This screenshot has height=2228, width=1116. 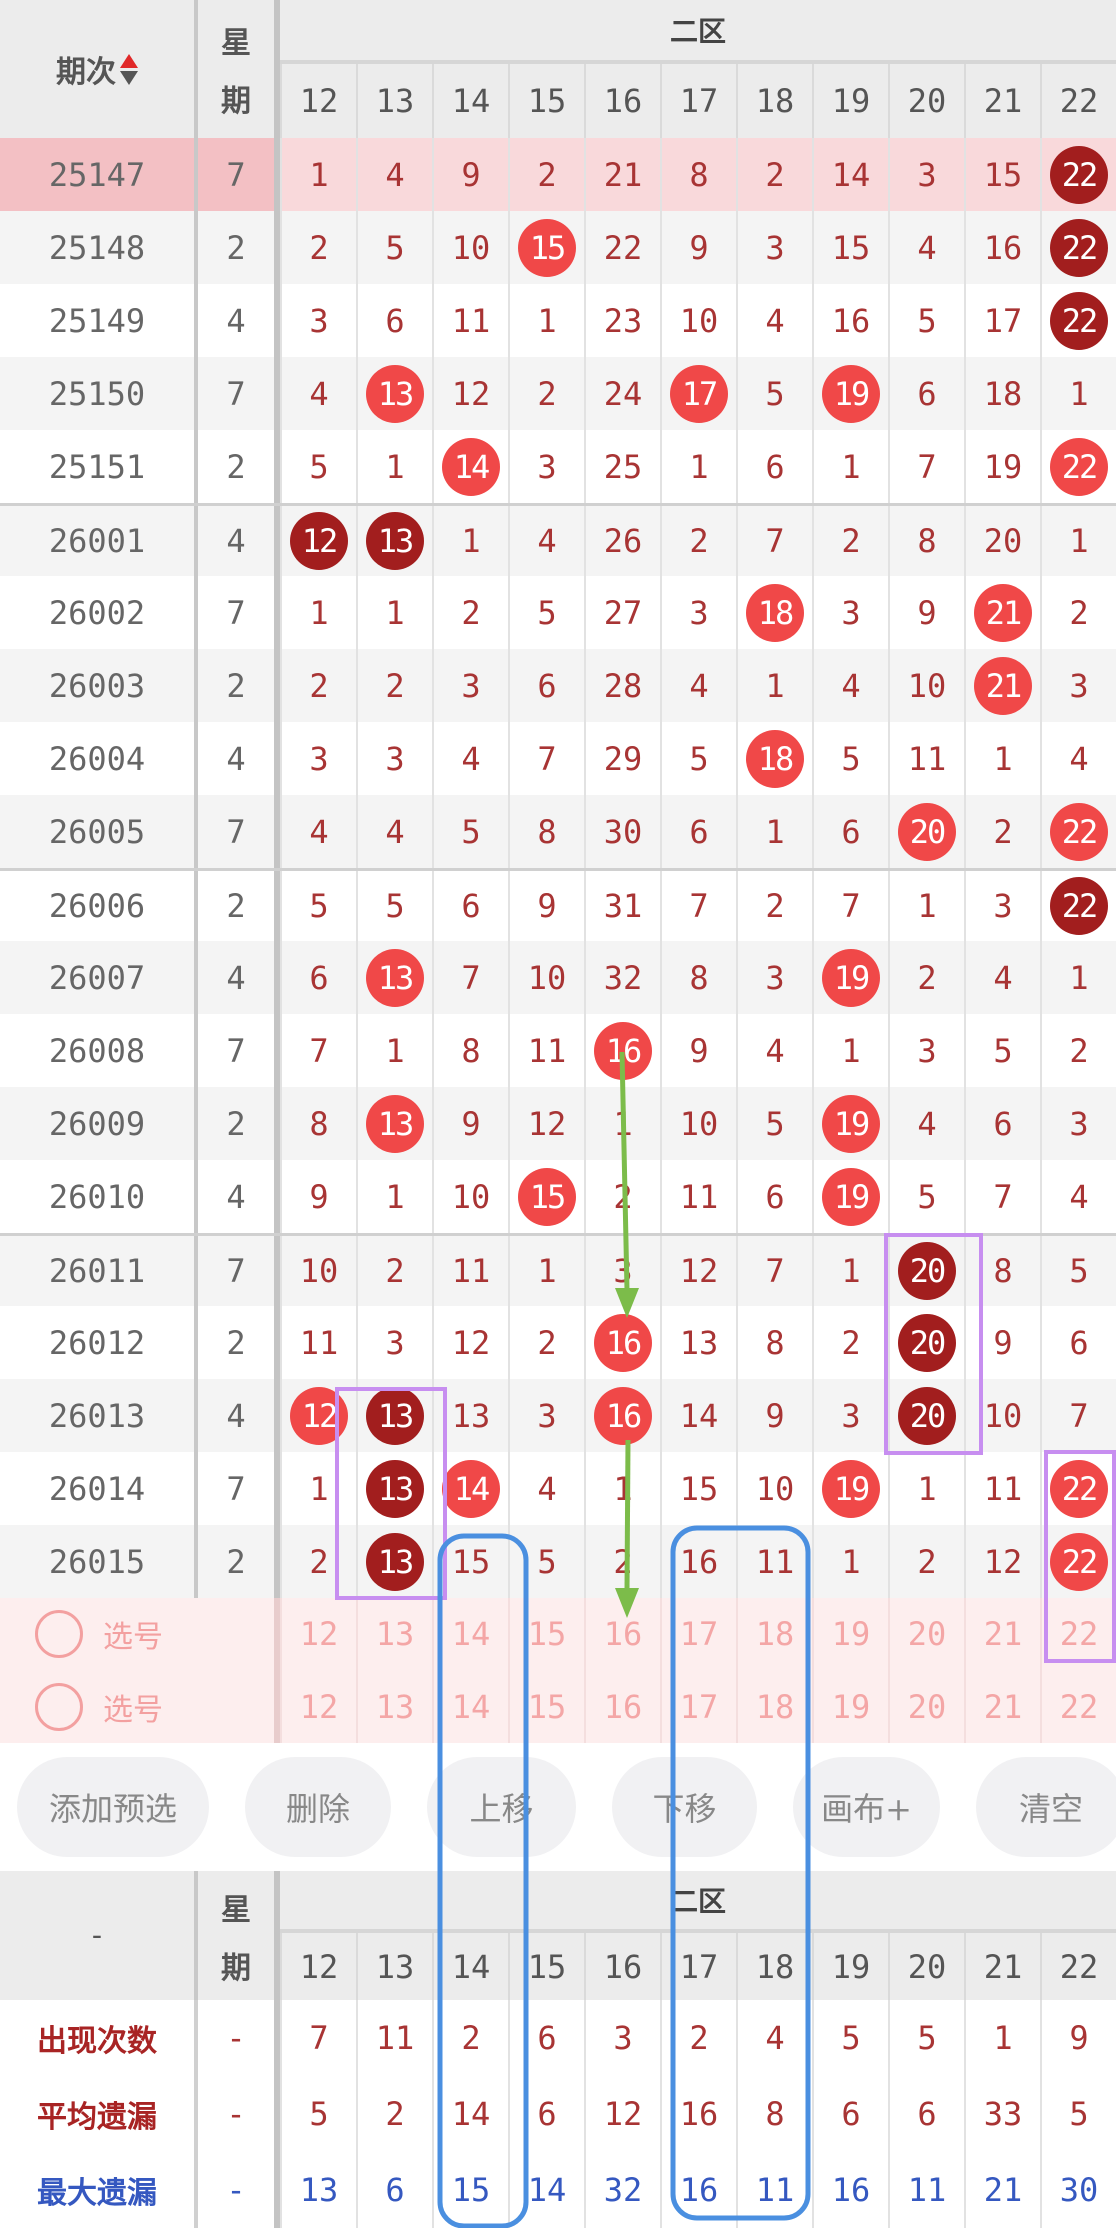 I want to click on weekday-cell: 4, so click(x=239, y=1415).